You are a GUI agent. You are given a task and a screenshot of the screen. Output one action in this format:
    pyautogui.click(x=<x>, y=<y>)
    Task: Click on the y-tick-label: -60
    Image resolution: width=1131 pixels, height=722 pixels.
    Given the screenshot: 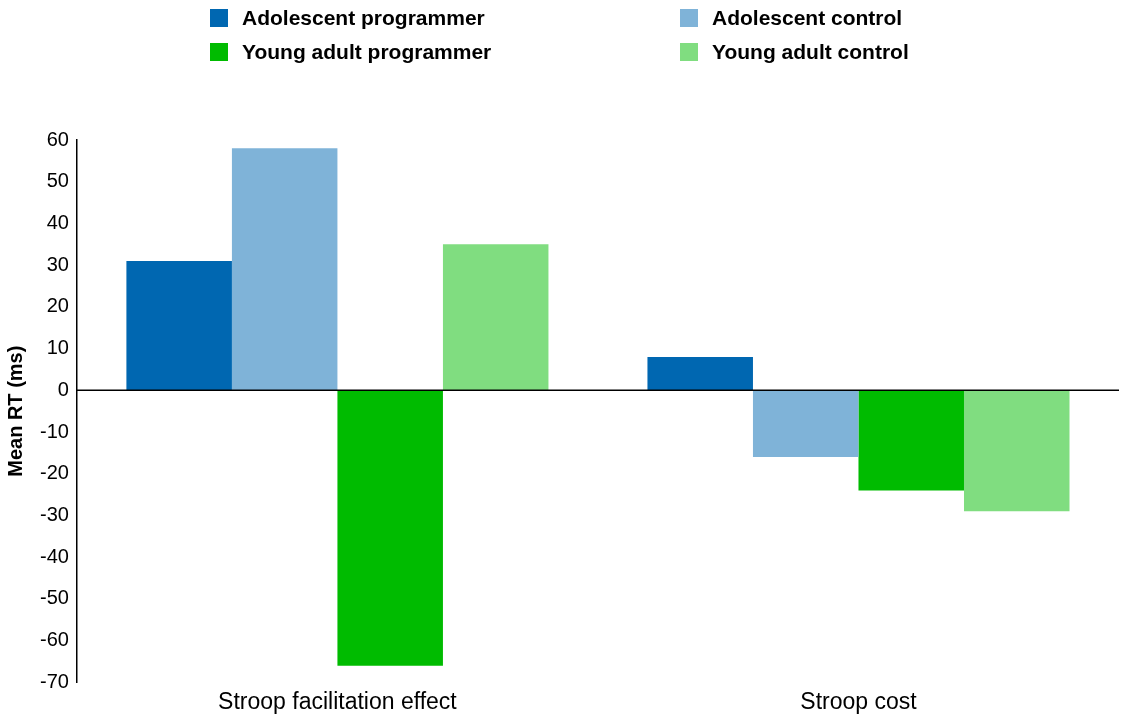 What is the action you would take?
    pyautogui.click(x=54, y=639)
    